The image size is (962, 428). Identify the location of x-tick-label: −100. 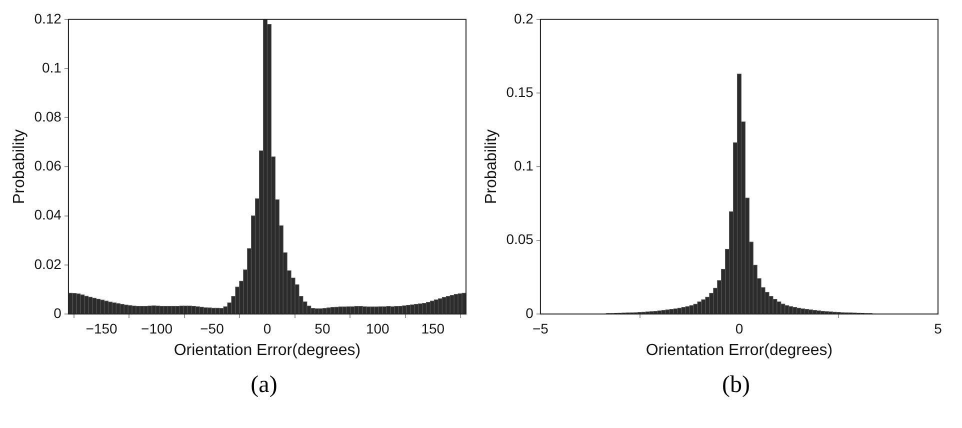
(157, 328).